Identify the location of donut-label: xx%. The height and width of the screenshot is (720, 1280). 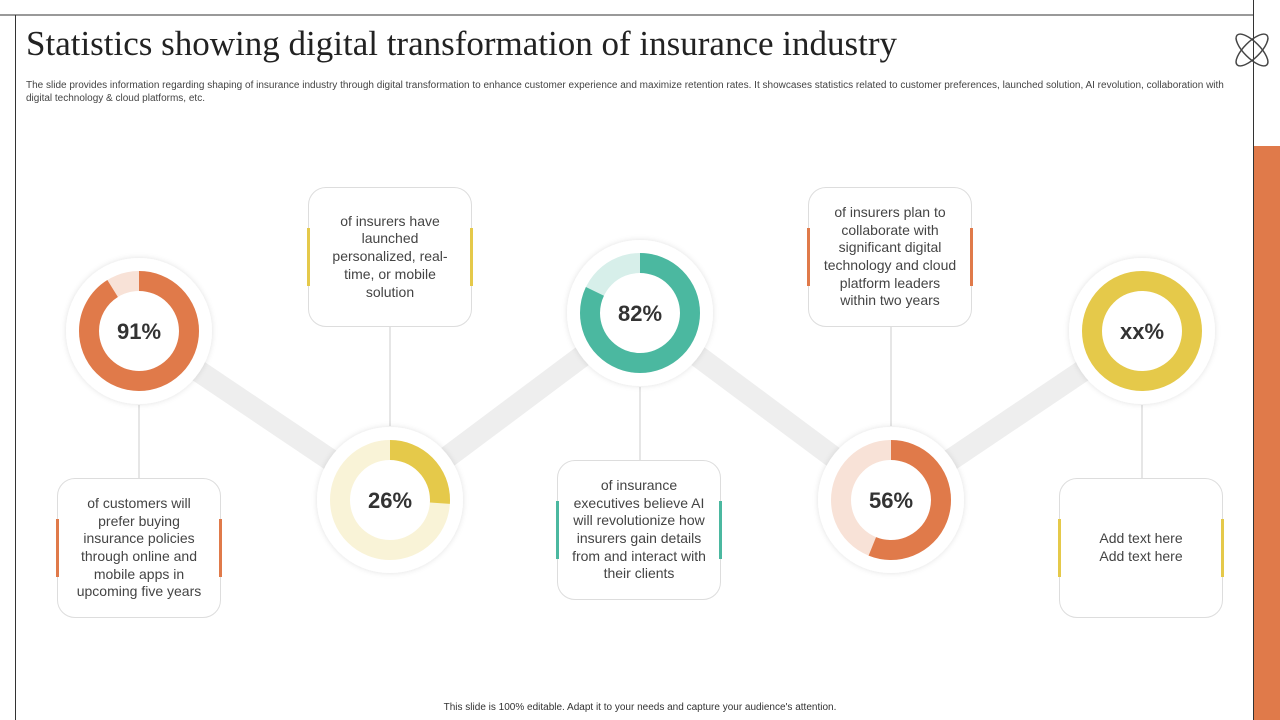
(1142, 331).